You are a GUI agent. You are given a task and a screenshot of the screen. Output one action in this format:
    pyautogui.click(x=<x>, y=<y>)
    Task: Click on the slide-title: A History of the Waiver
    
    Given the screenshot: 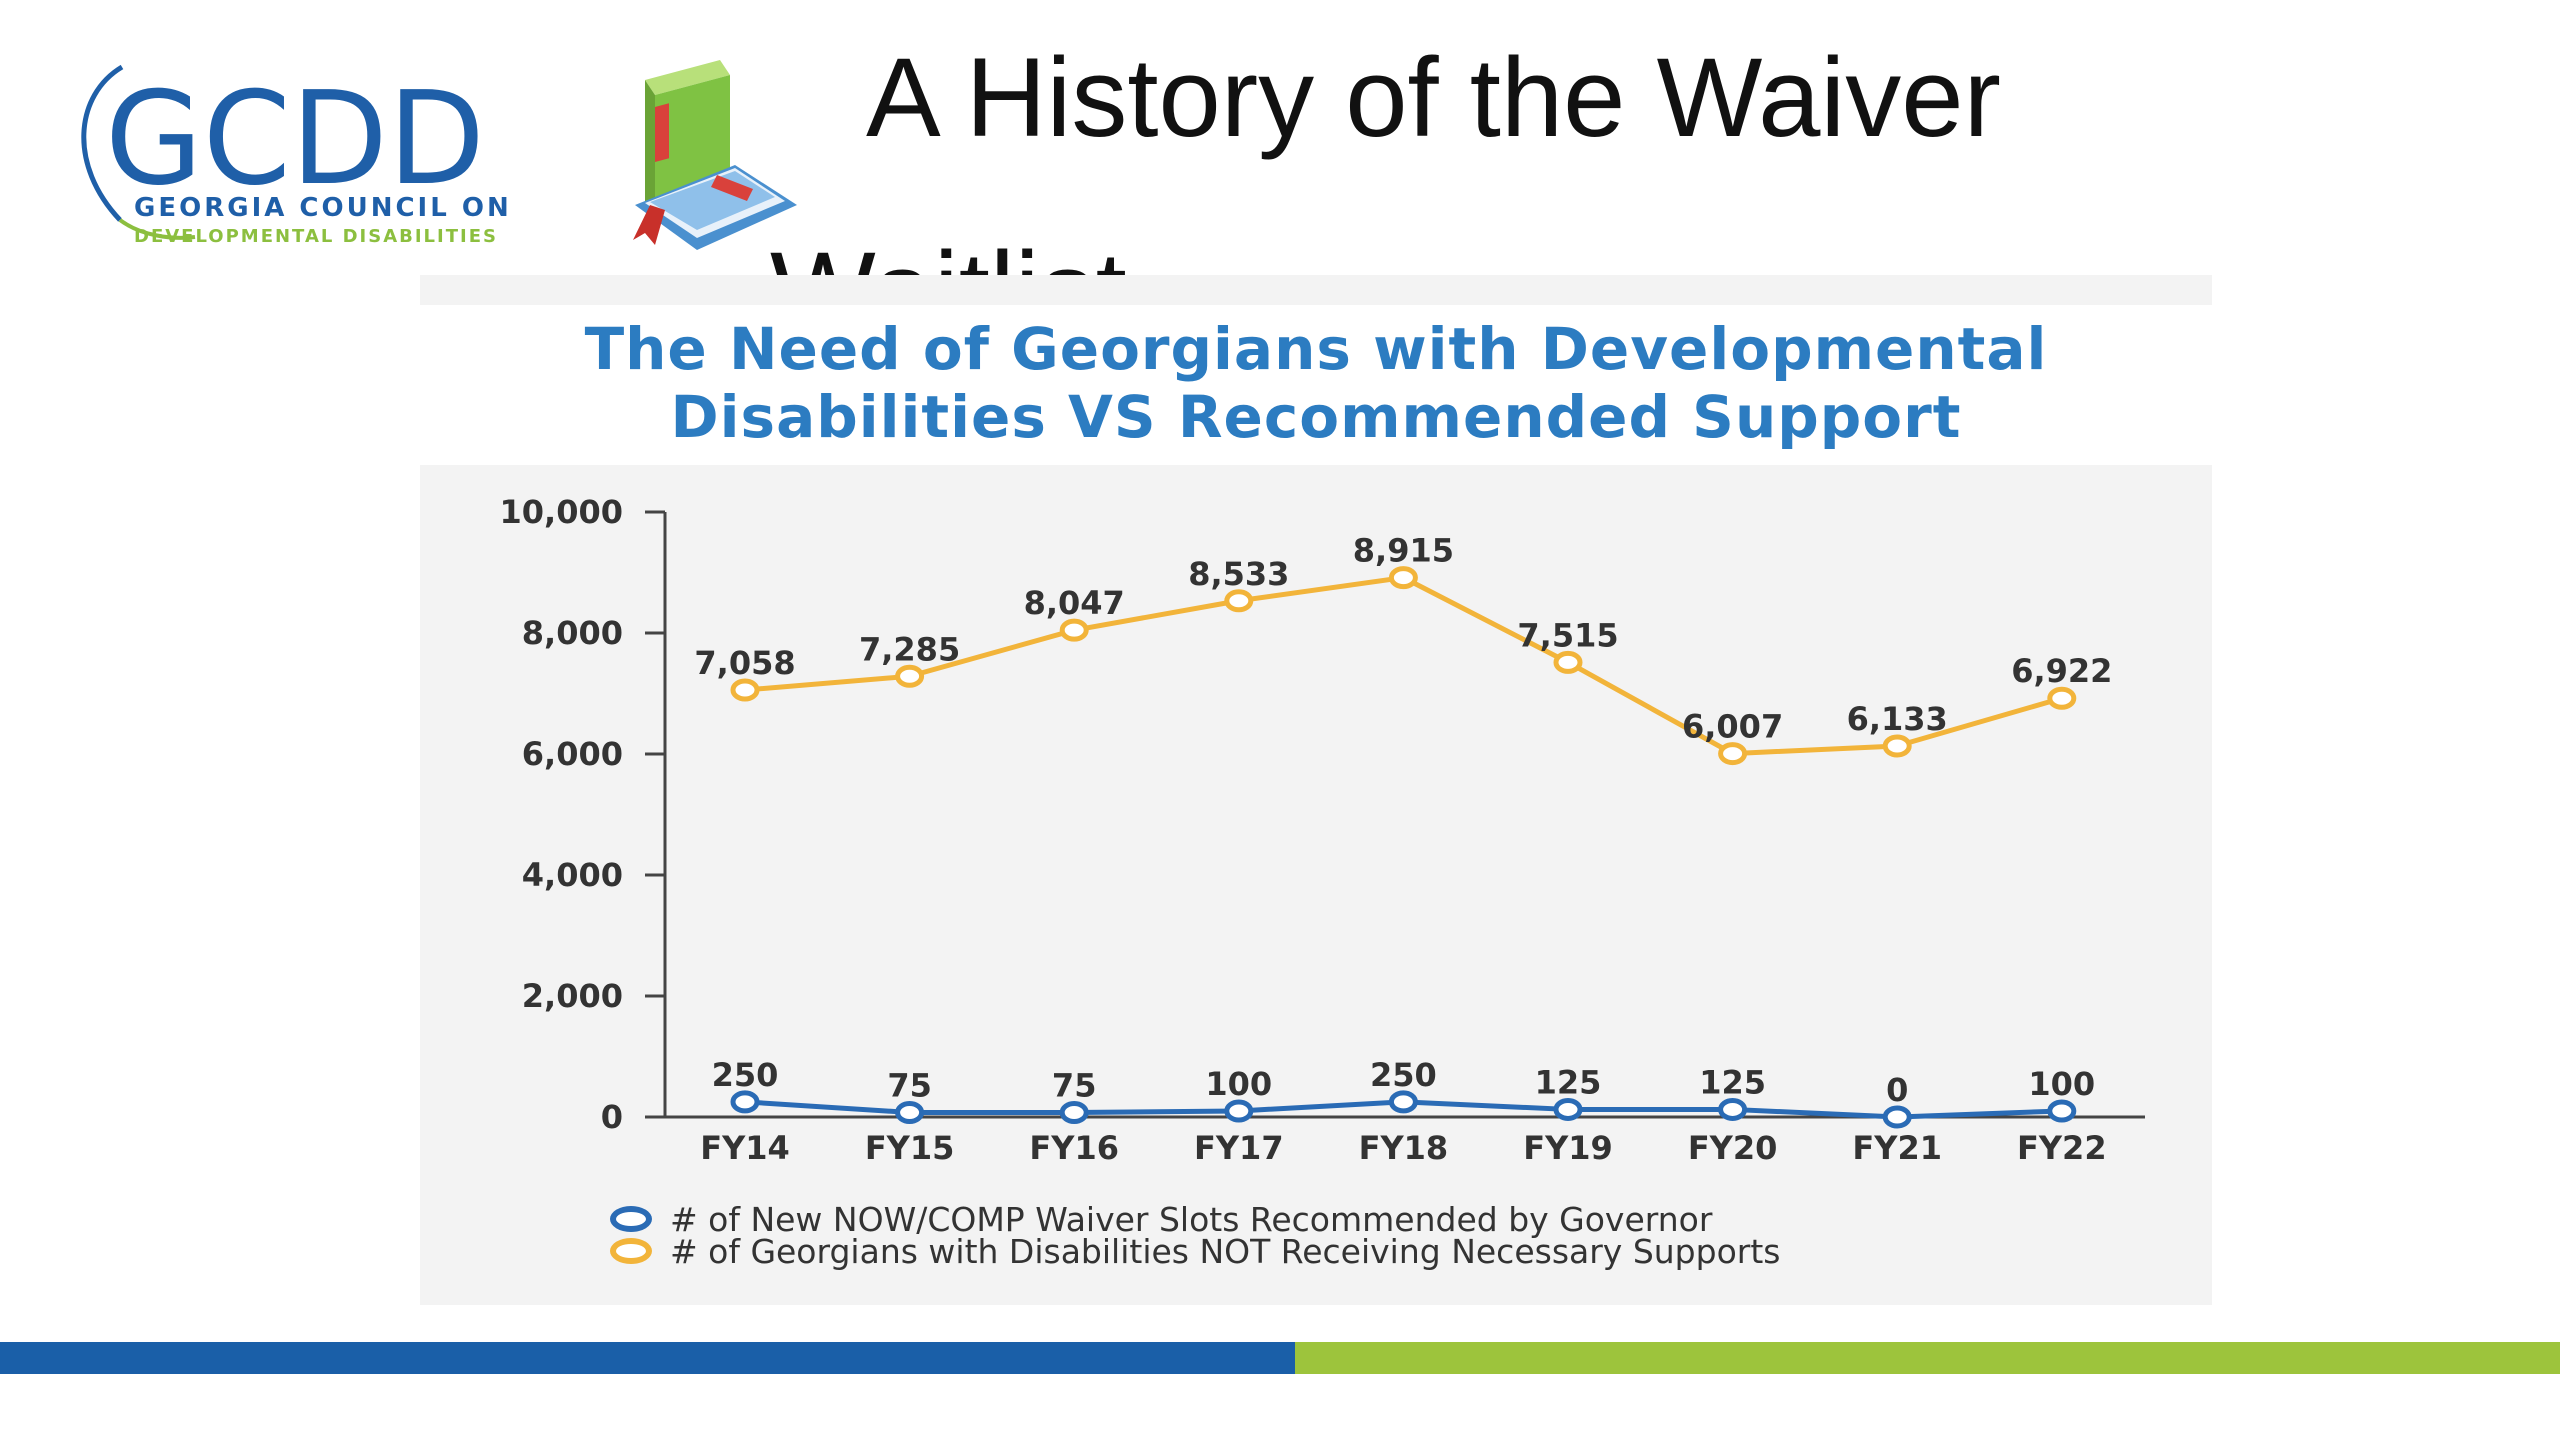 What is the action you would take?
    pyautogui.click(x=1433, y=97)
    